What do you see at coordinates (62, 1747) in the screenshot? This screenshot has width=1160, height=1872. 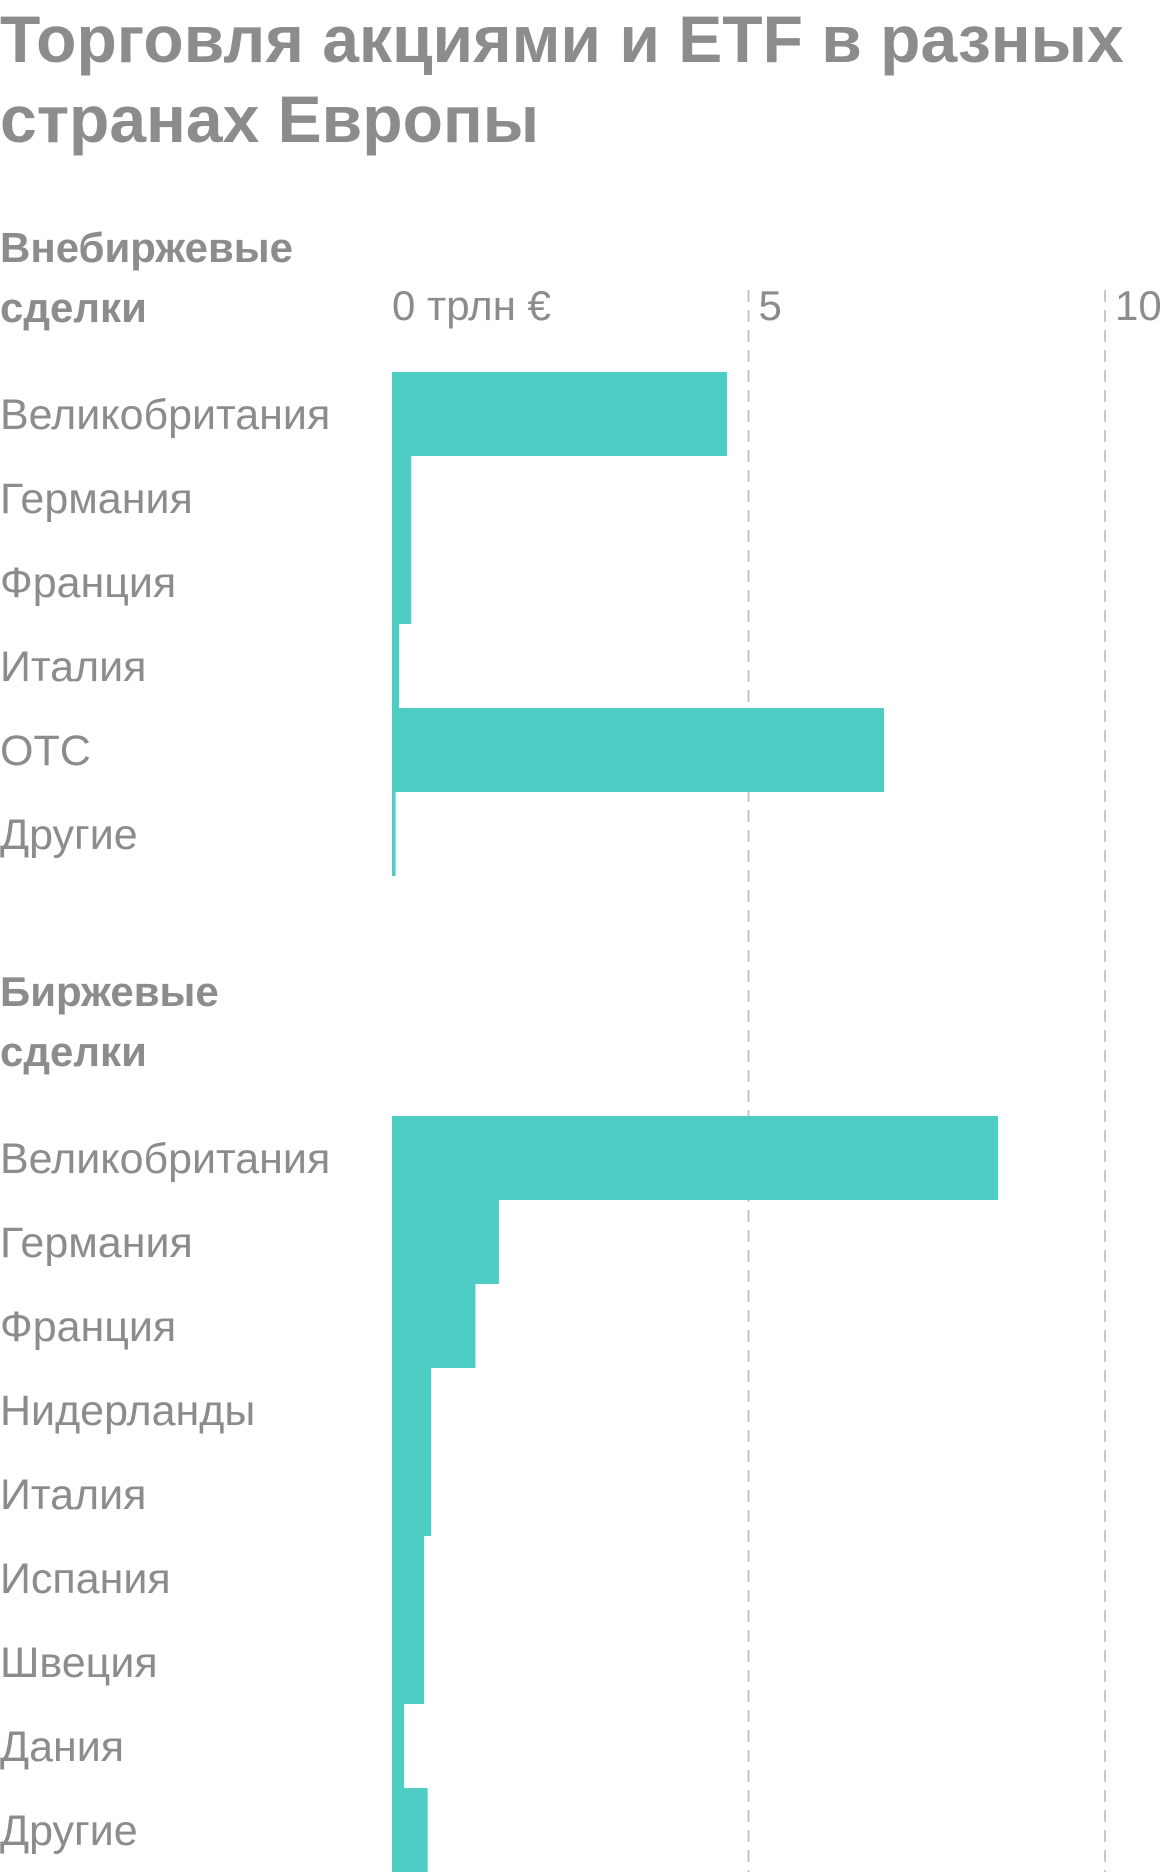 I see `category-label-2-8: Дания` at bounding box center [62, 1747].